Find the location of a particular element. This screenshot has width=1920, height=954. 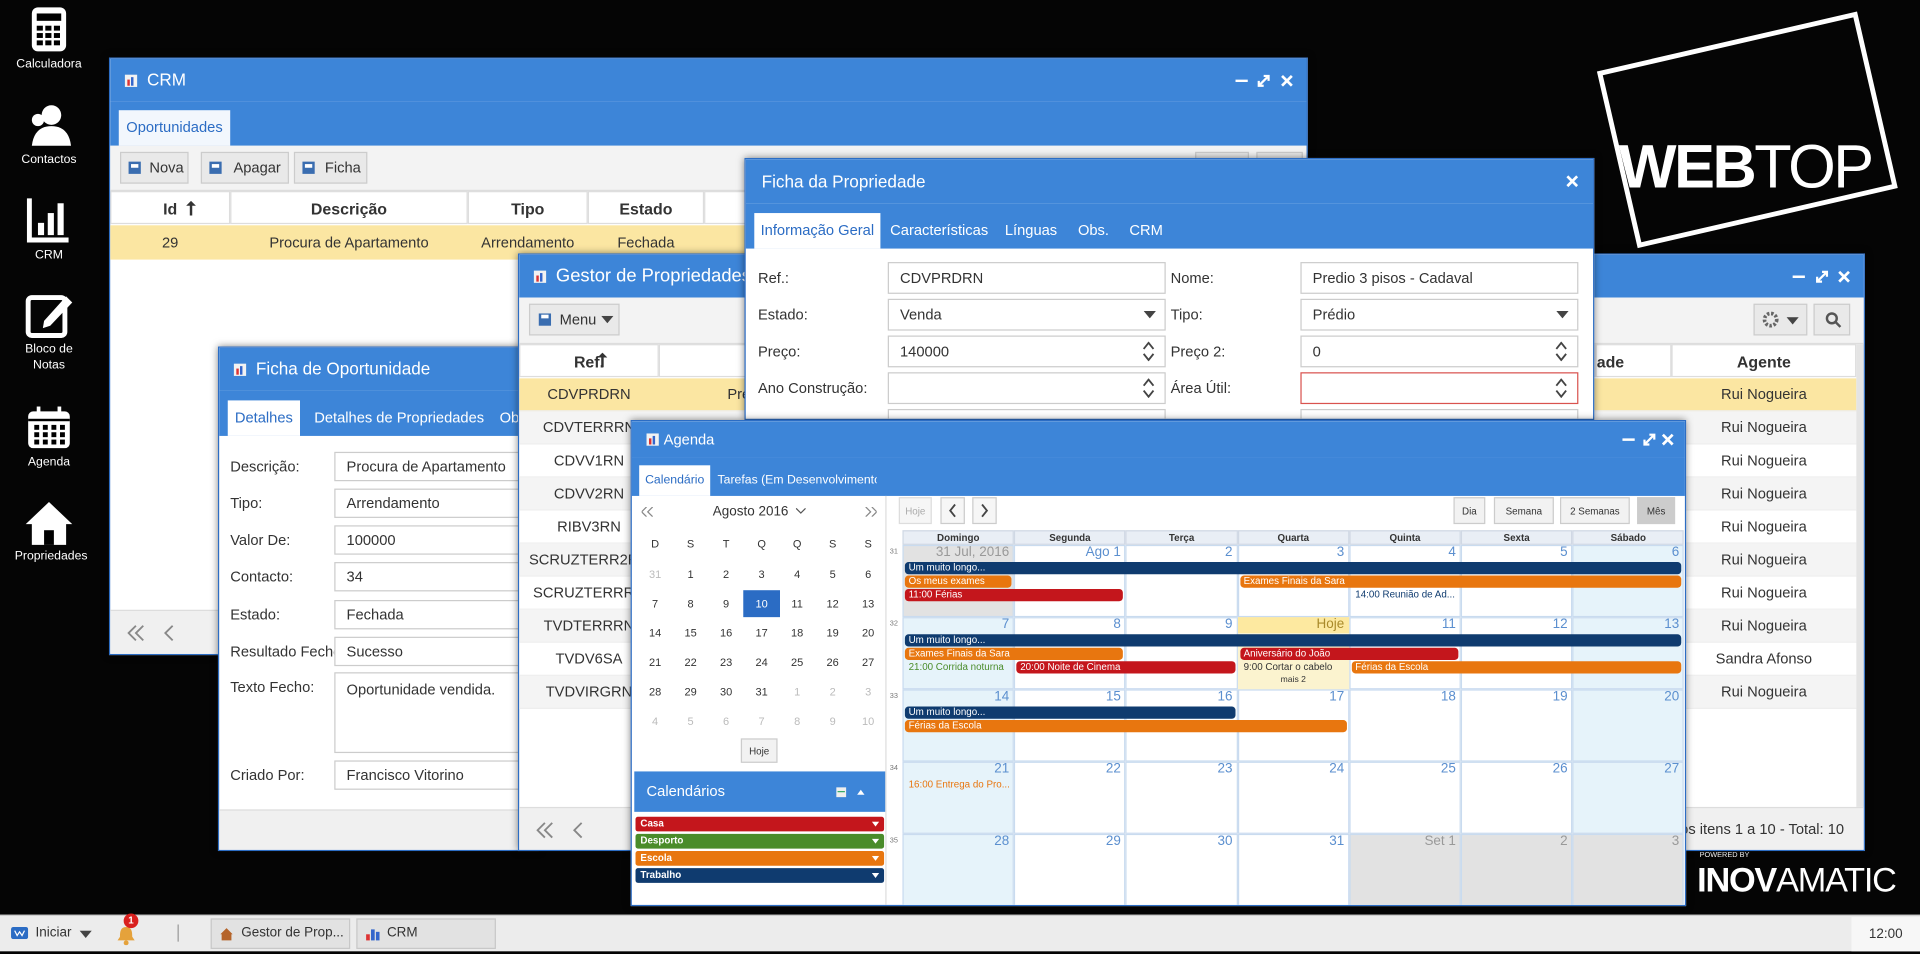

mini-day: 8 is located at coordinates (797, 721).